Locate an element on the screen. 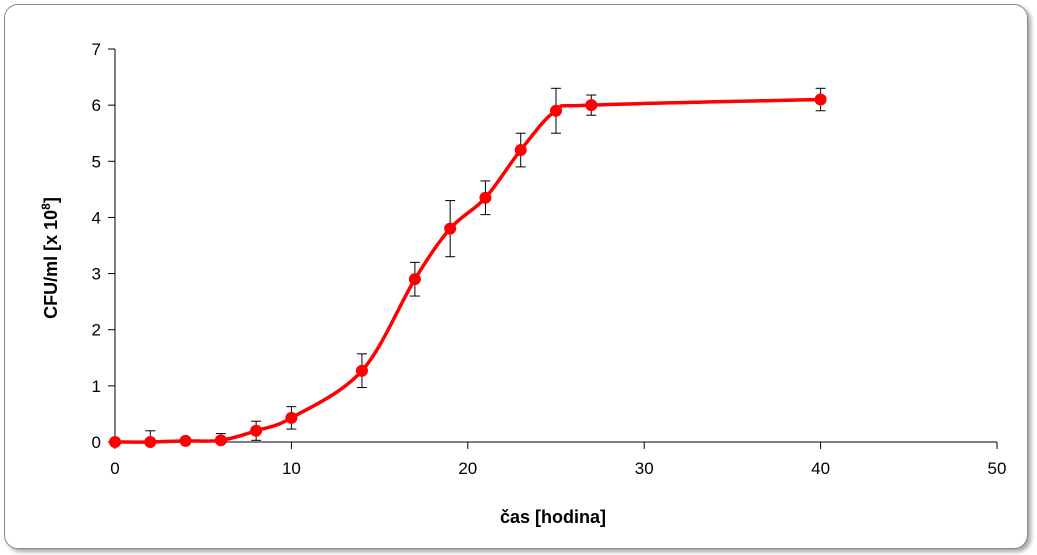 The image size is (1037, 555). y-tick-label: 2 is located at coordinates (96, 330).